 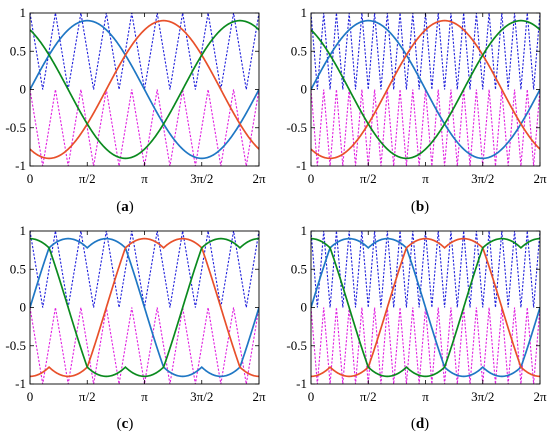 What do you see at coordinates (125, 424) in the screenshot?
I see `panel-caption: (c)` at bounding box center [125, 424].